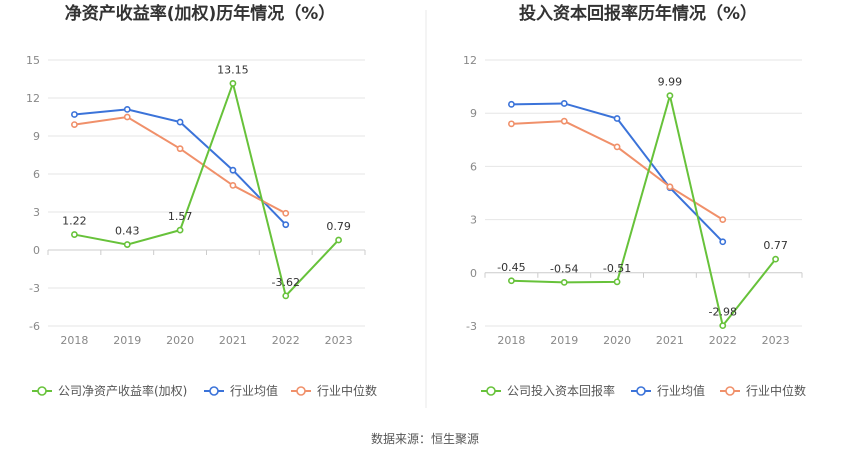 The width and height of the screenshot is (850, 459). Describe the element at coordinates (511, 267) in the screenshot. I see `data-label: -0.45` at that location.